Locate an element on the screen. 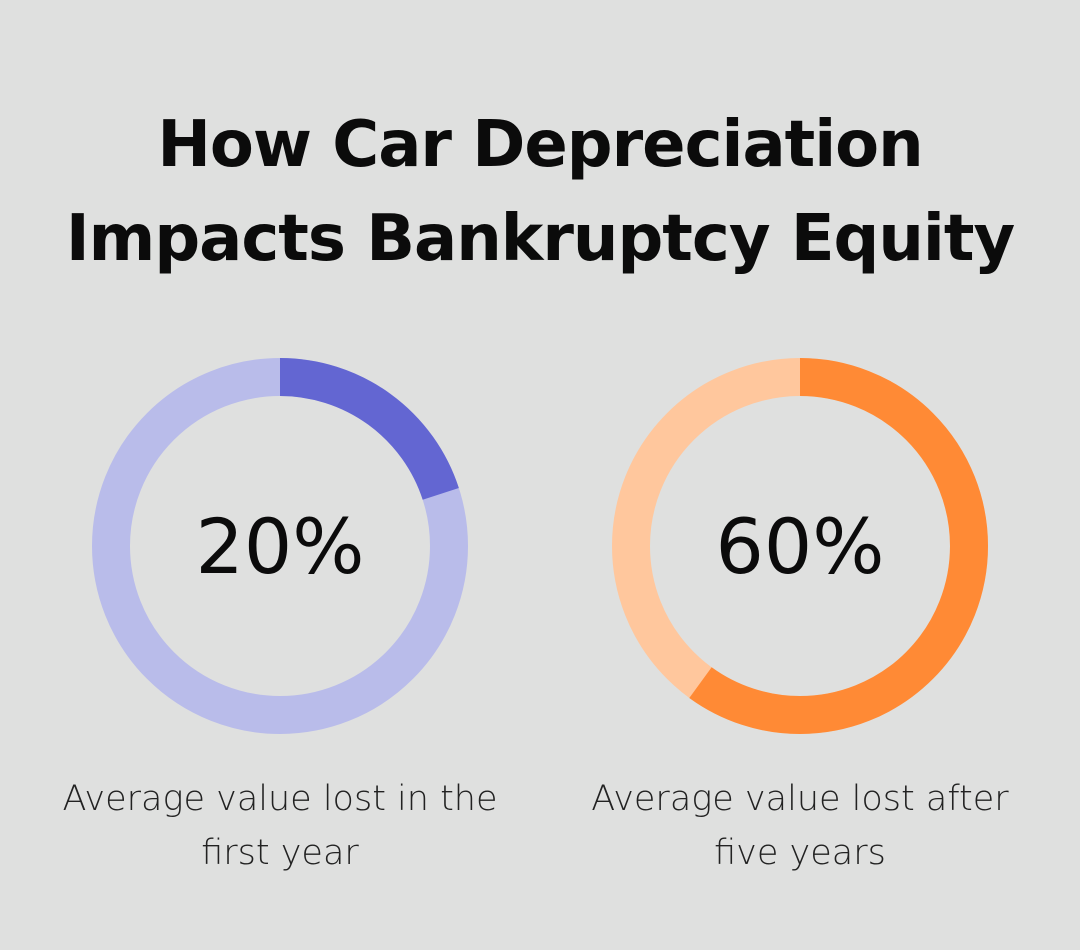 The width and height of the screenshot is (1080, 950). chart-title-line-1: How Car Depreciation is located at coordinates (540, 145).